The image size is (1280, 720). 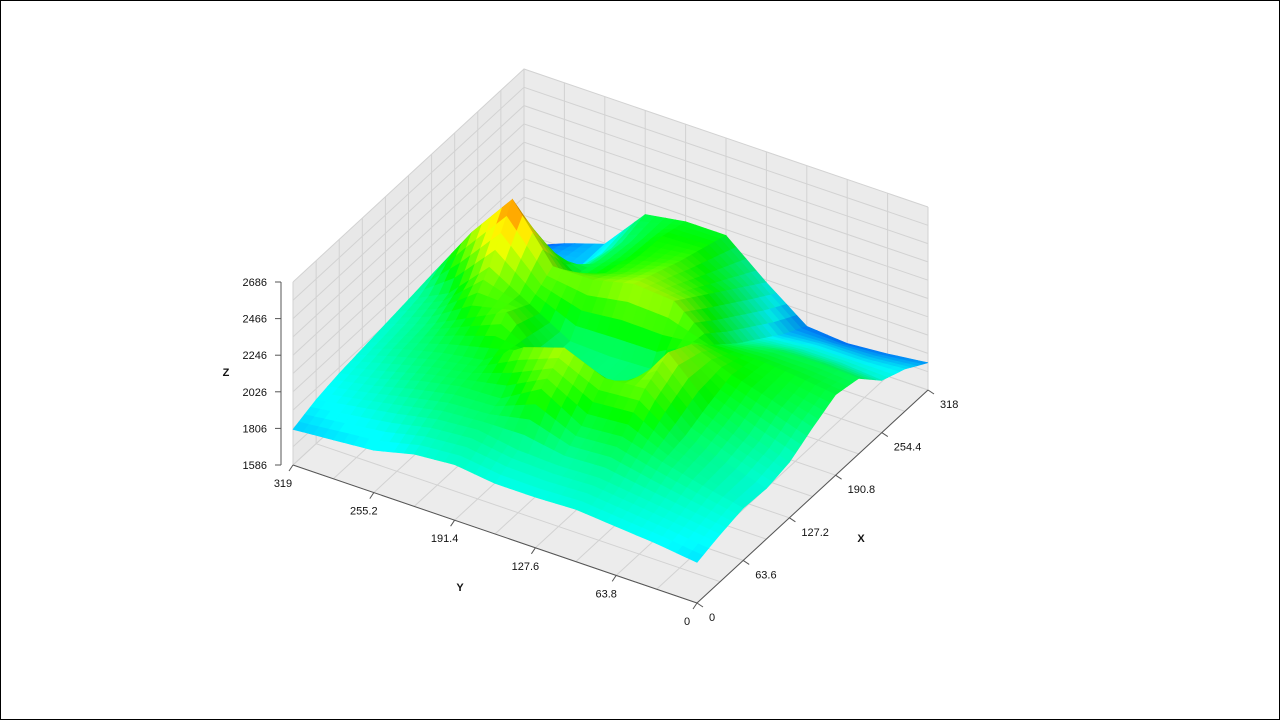 I want to click on x-tick-label: 63.6, so click(x=765, y=575).